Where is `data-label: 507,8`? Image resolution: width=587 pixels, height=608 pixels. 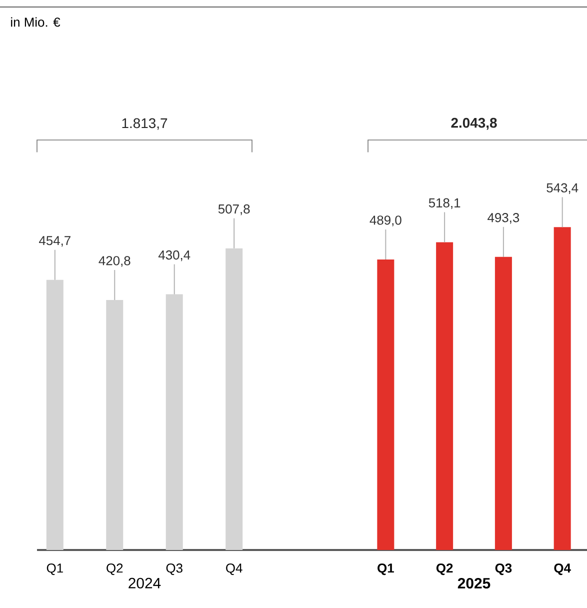 data-label: 507,8 is located at coordinates (234, 210).